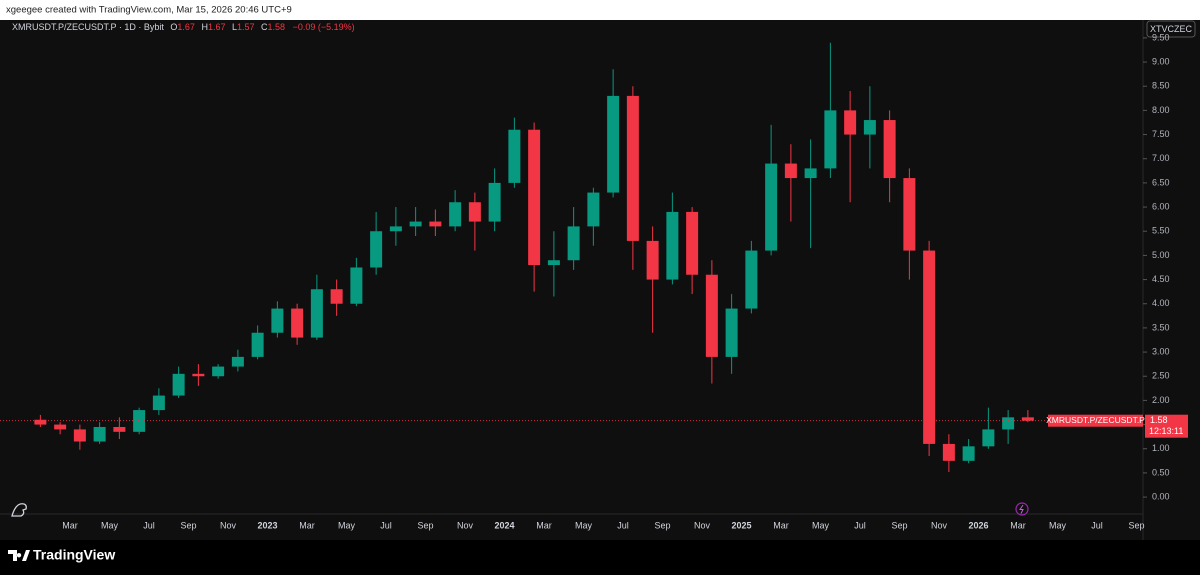 The height and width of the screenshot is (575, 1200). What do you see at coordinates (74, 555) in the screenshot?
I see `brand: TradingView` at bounding box center [74, 555].